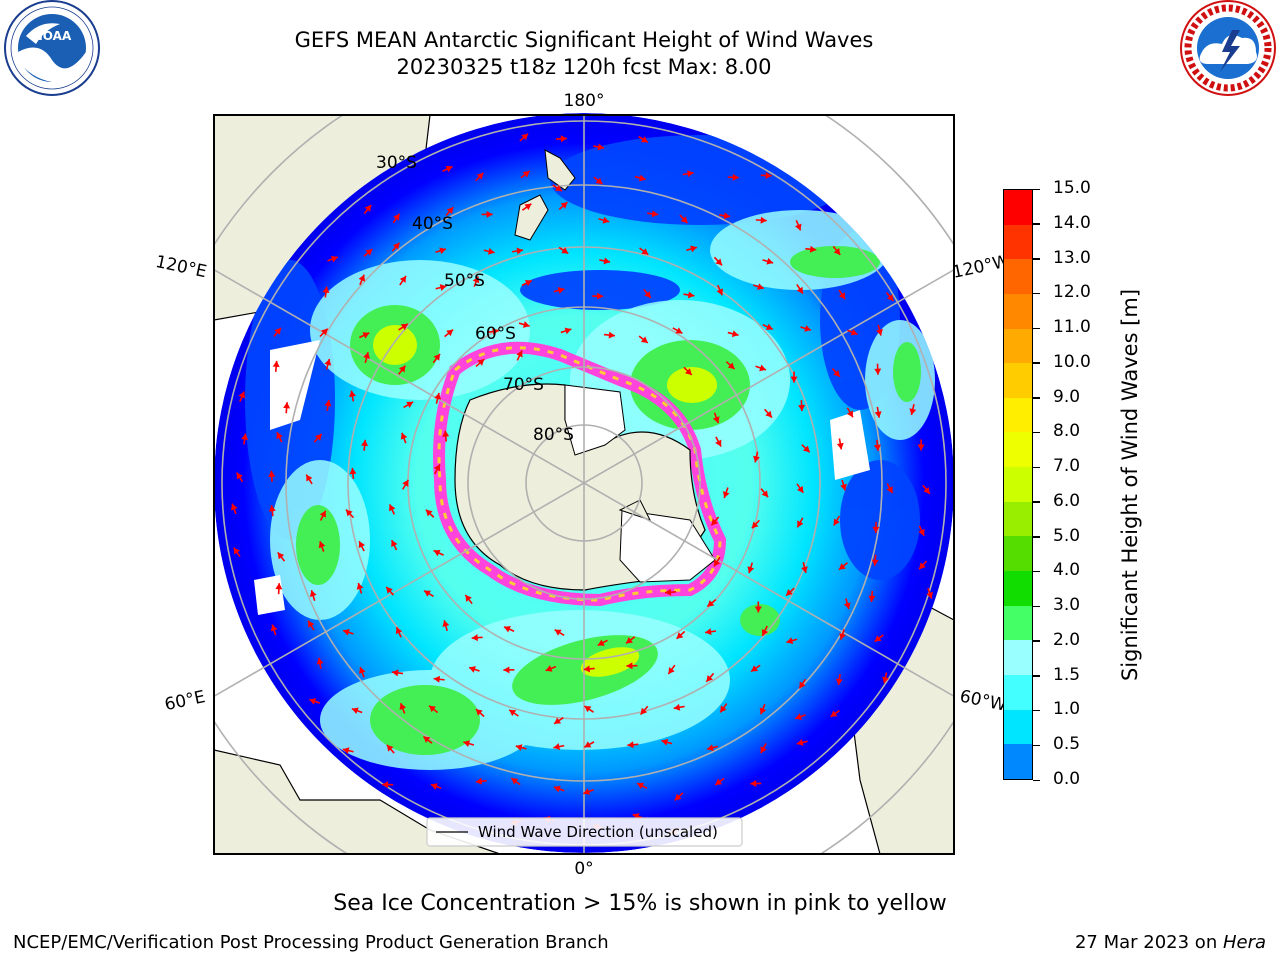 This screenshot has width=1280, height=960. Describe the element at coordinates (583, 869) in the screenshot. I see `lon-label-bottom: 0°` at that location.